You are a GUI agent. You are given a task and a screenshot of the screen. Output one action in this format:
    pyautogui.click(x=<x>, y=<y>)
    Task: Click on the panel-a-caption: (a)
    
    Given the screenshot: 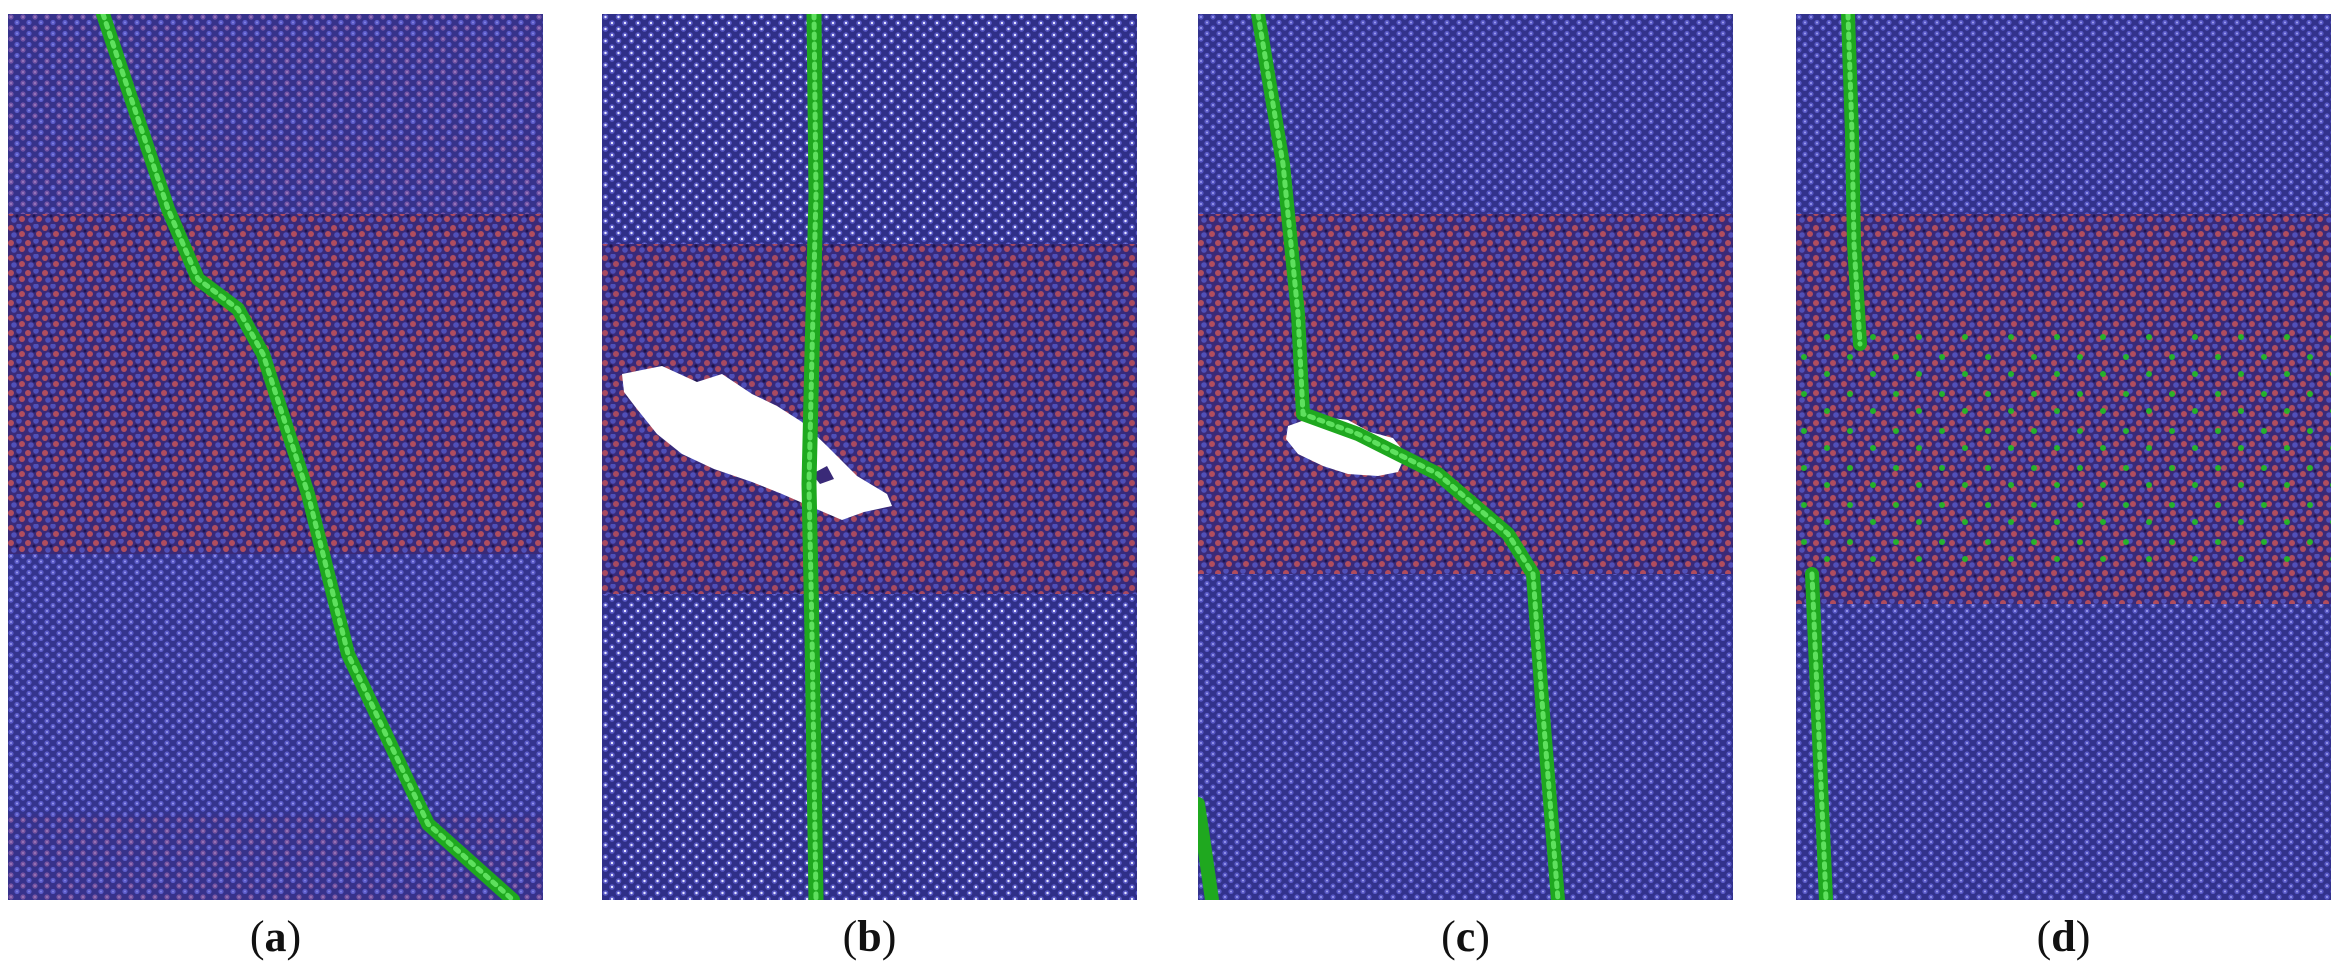 What is the action you would take?
    pyautogui.click(x=275, y=936)
    